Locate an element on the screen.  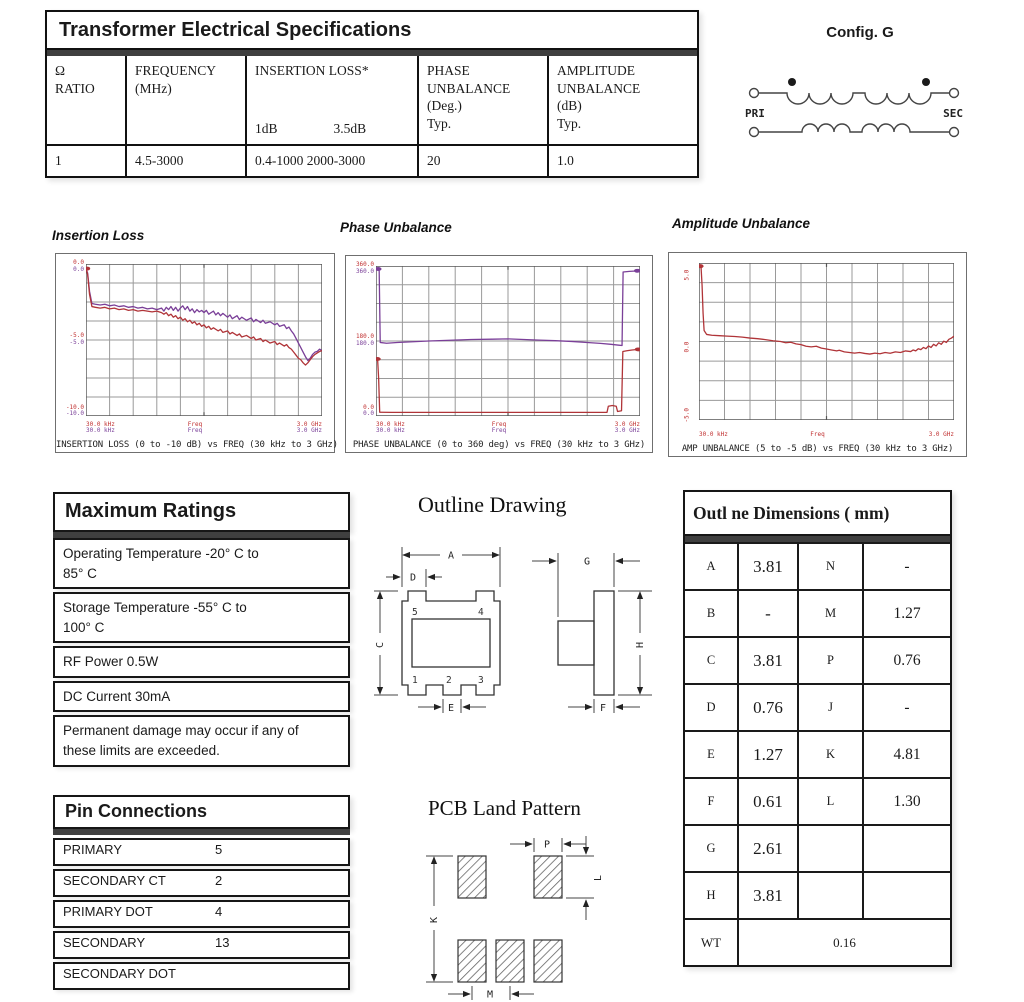
phase-unbalance-plot is located at coordinates (508, 341).